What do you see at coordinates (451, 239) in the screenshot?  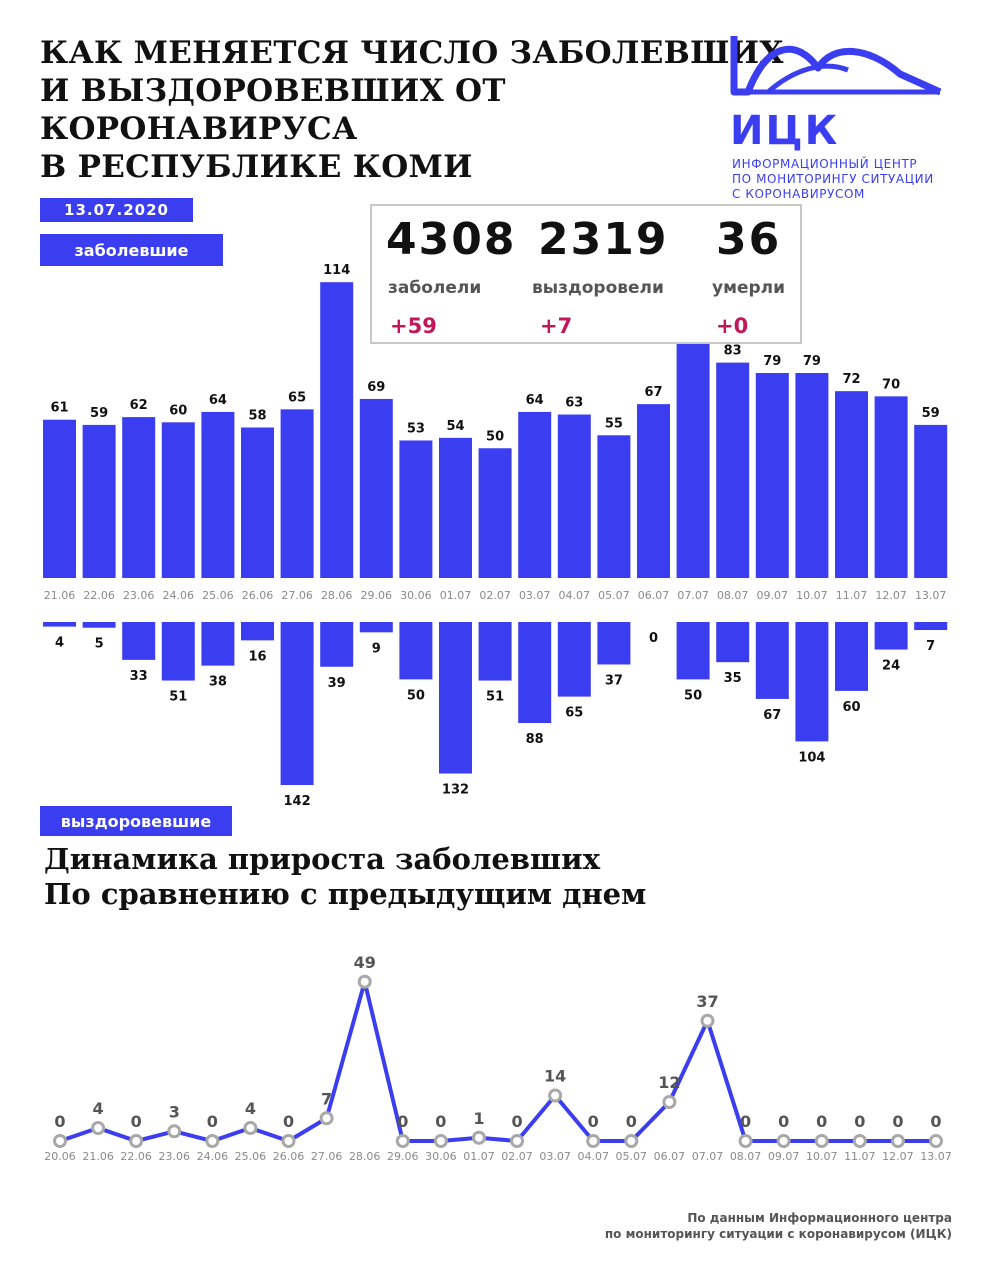 I see `stat-value: 4308` at bounding box center [451, 239].